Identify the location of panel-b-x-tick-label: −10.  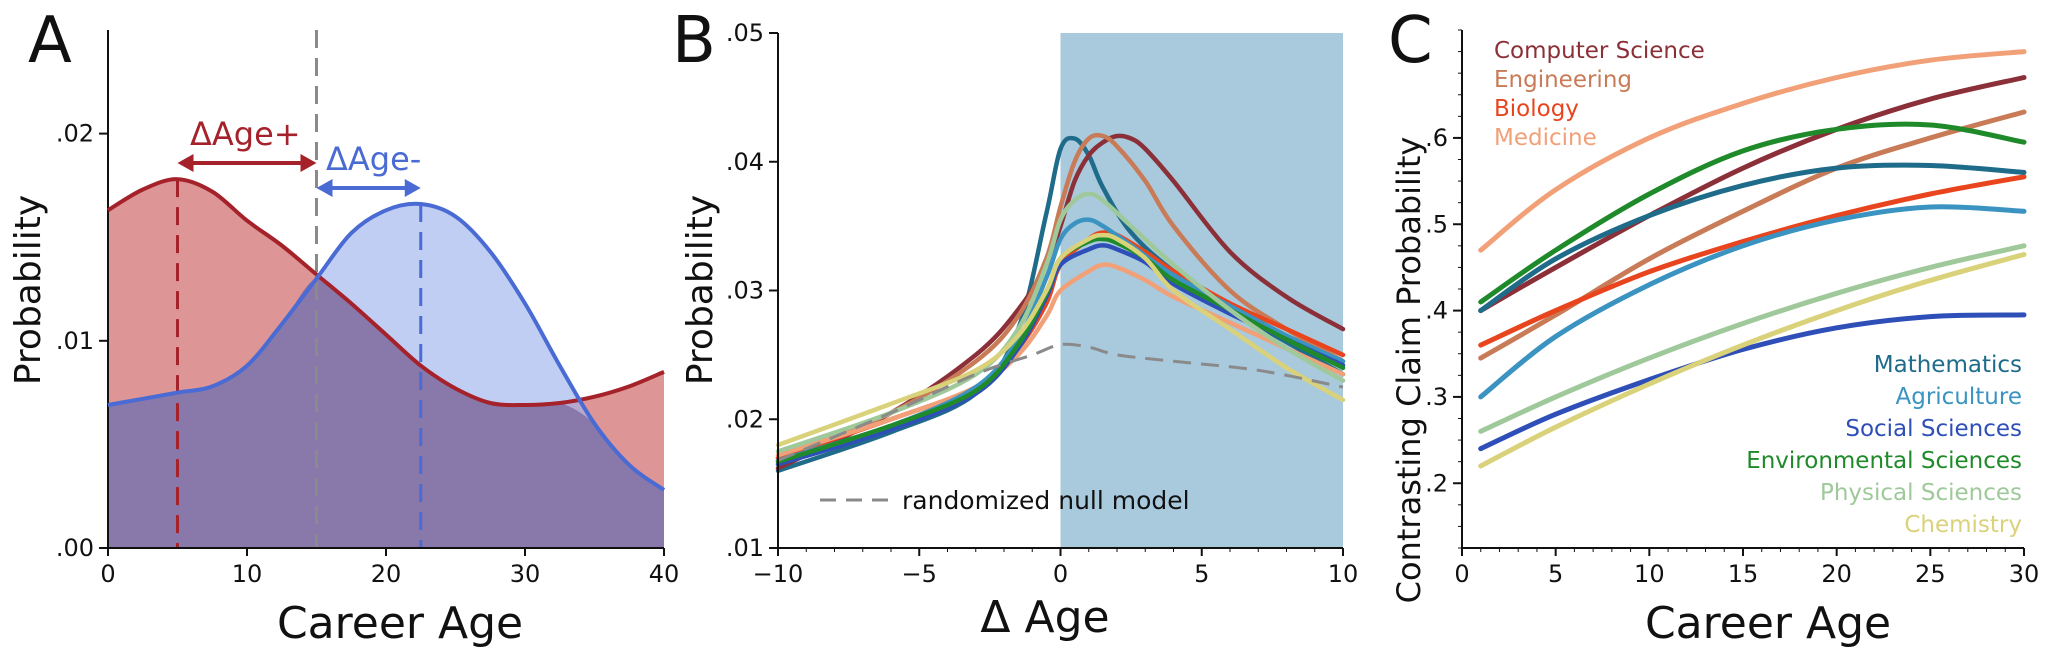
(778, 574).